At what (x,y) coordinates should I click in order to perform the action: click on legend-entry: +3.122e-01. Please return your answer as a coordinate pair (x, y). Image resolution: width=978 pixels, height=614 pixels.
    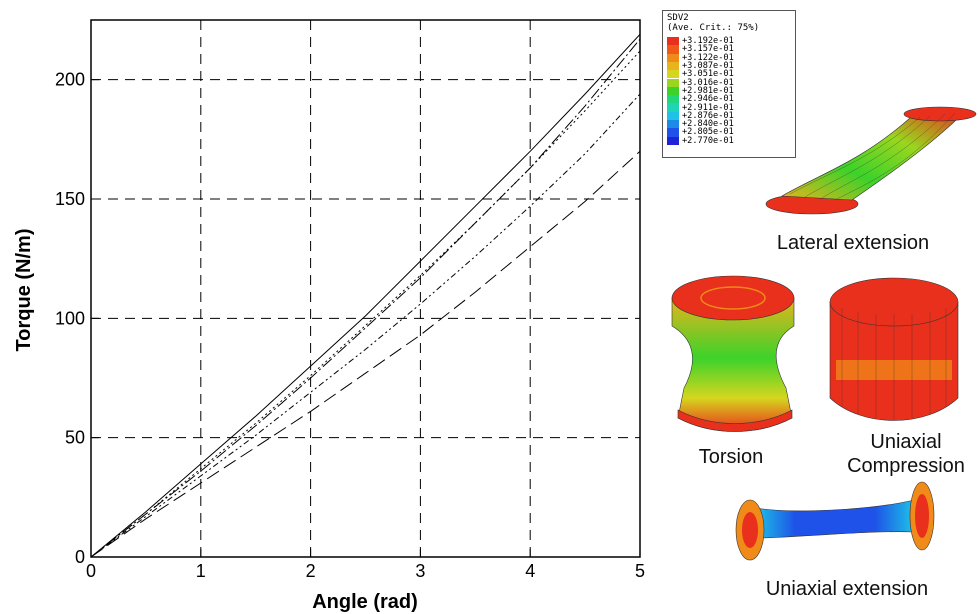
    Looking at the image, I should click on (700, 57).